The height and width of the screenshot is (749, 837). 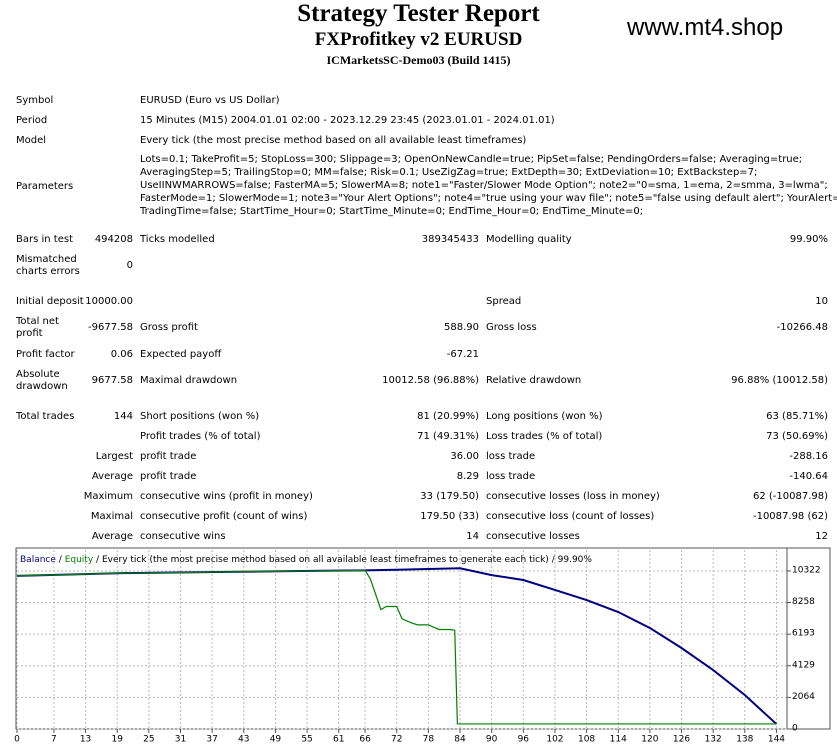 What do you see at coordinates (524, 740) in the screenshot?
I see `x-tick-label: 96` at bounding box center [524, 740].